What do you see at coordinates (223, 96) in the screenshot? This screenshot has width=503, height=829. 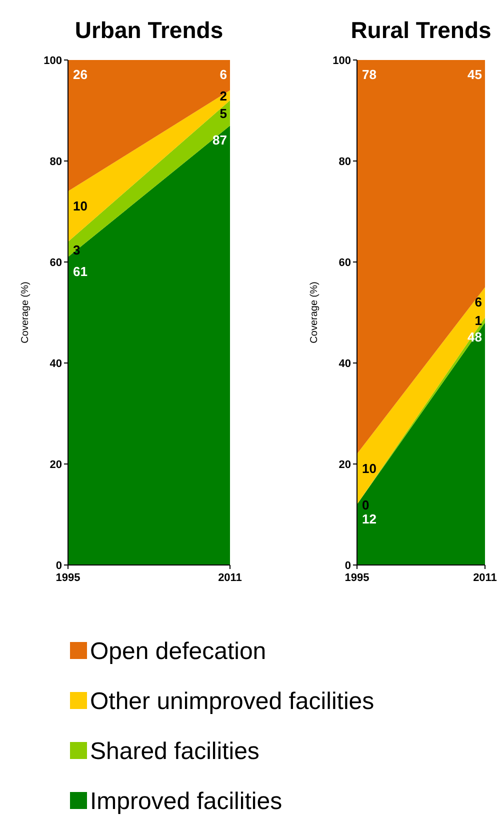 I see `data-label: 2` at bounding box center [223, 96].